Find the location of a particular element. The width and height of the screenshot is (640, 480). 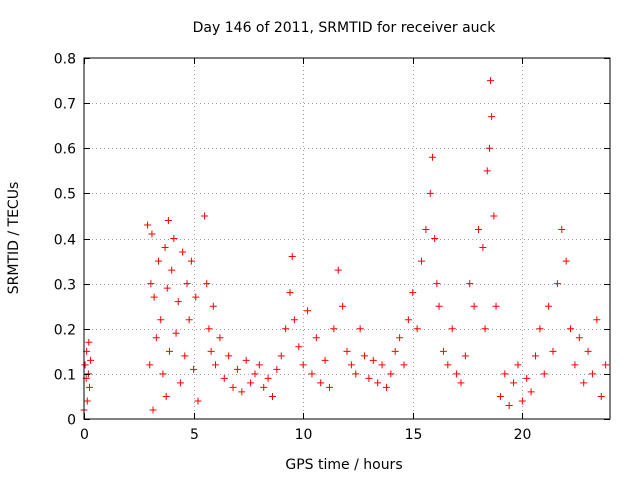

y-tick-label: 0.2 is located at coordinates (65, 331).